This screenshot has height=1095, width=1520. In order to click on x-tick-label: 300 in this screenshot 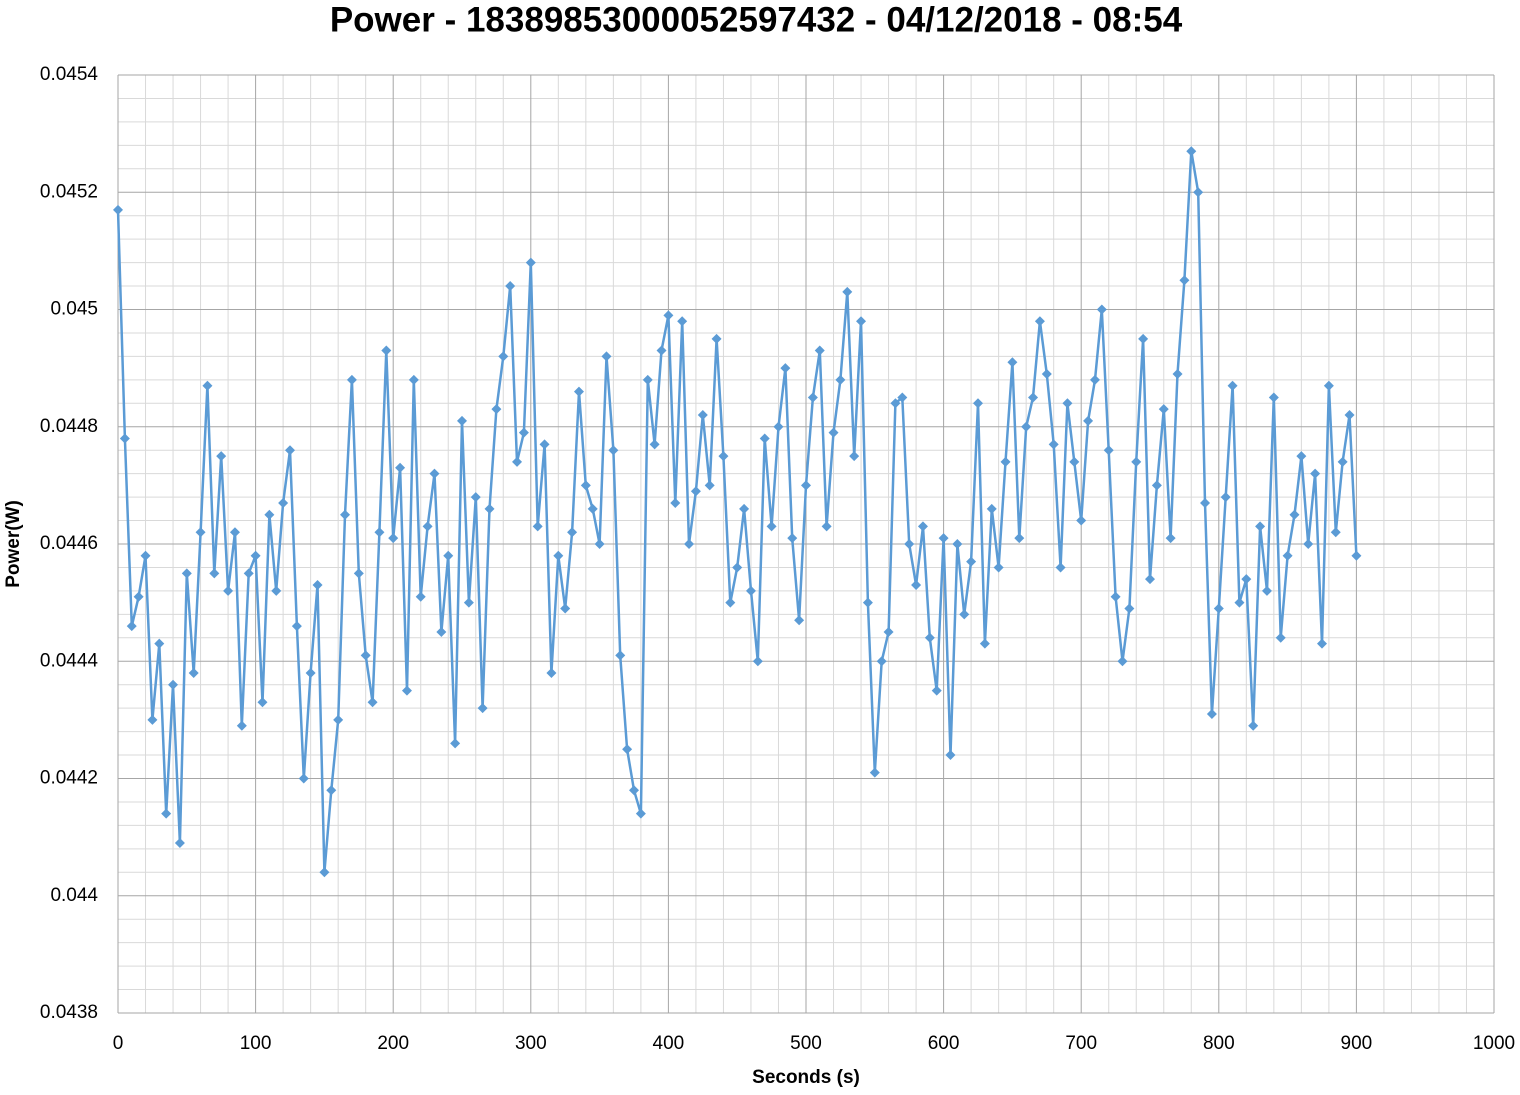, I will do `click(531, 1043)`.